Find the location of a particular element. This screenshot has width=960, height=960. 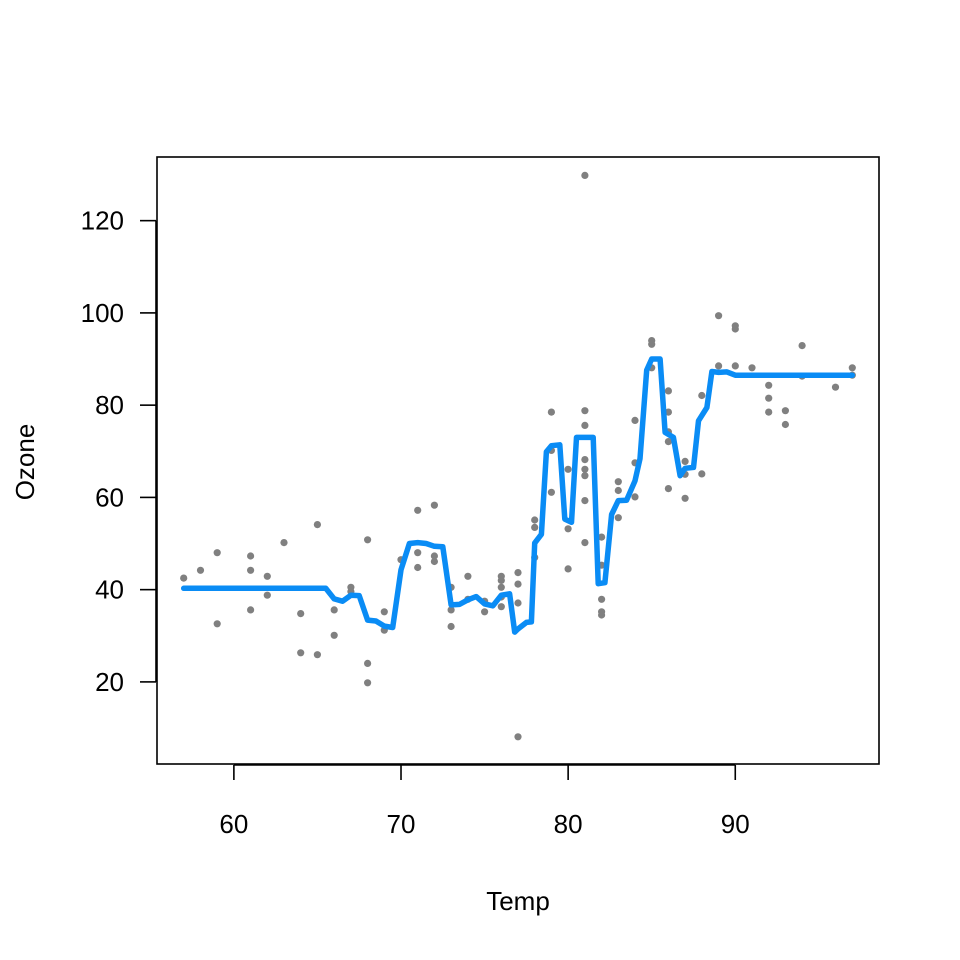

x-tick-label: 60 is located at coordinates (233, 824).